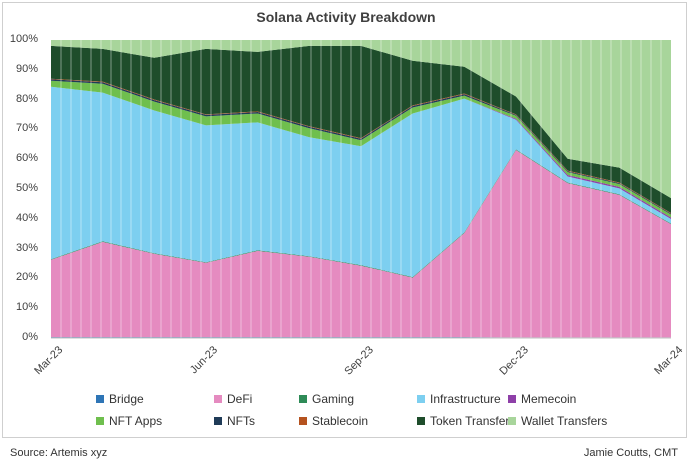 The height and width of the screenshot is (468, 692). I want to click on legend-label: Bridge, so click(126, 399).